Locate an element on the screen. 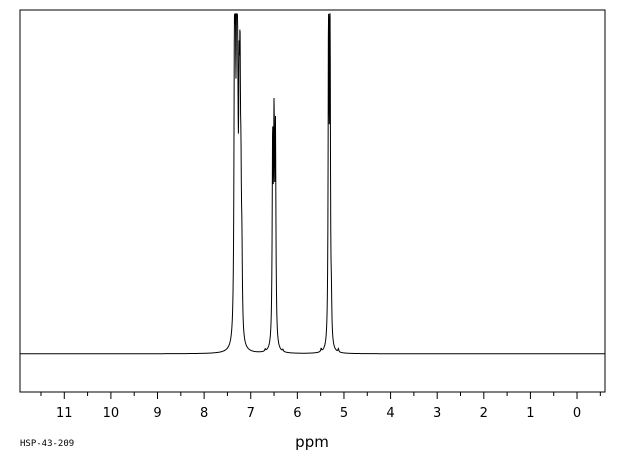 The width and height of the screenshot is (620, 455). x-axis-tick-labels: 11 10 9 8 7 6 5 4 3 2 1 0 is located at coordinates (318, 413).